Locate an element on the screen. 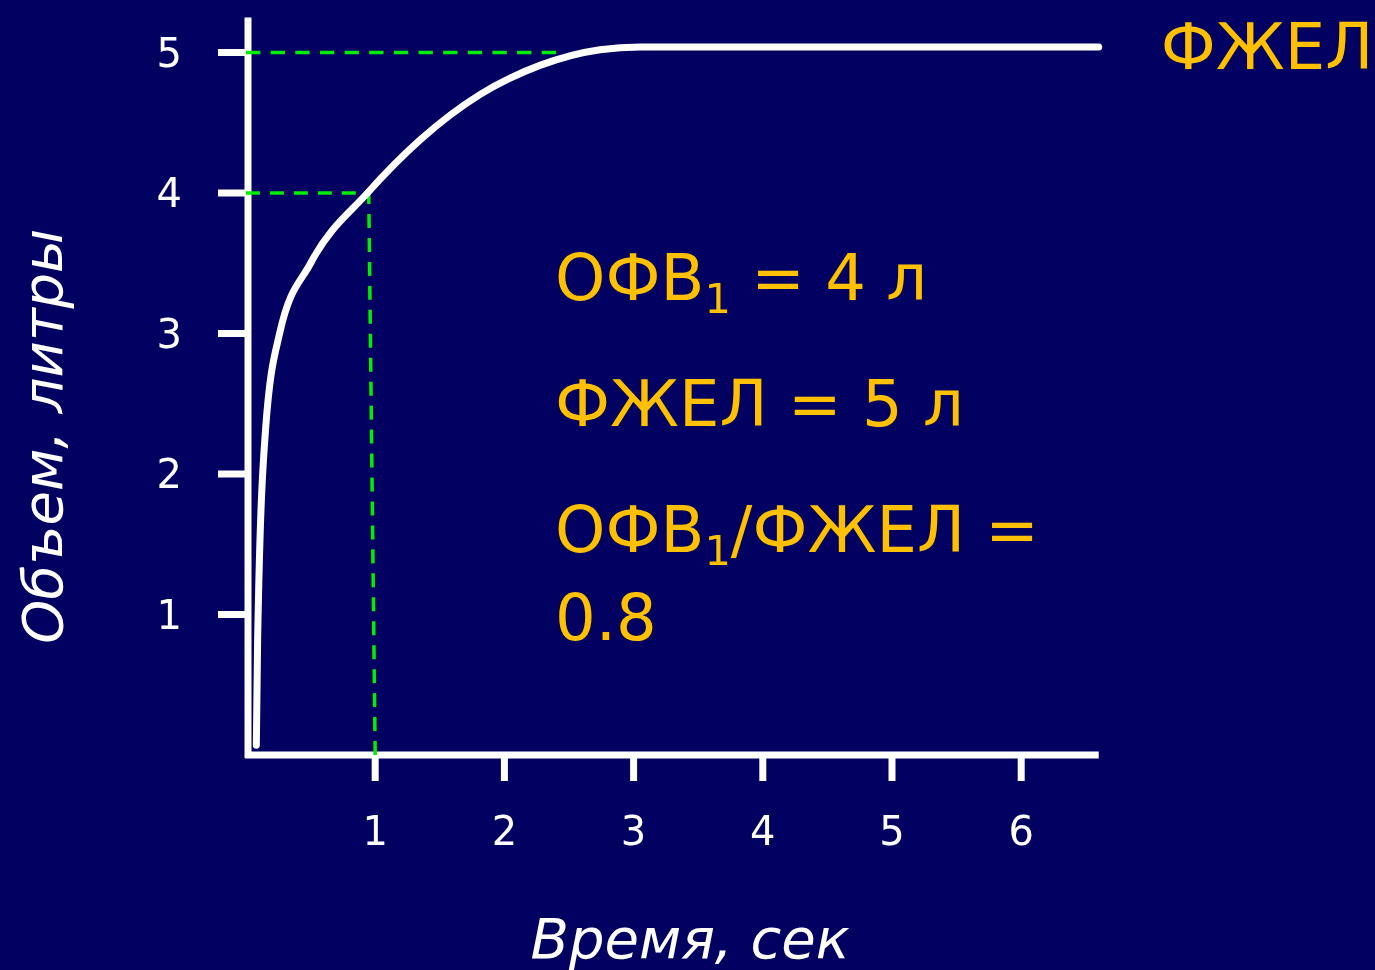 This screenshot has width=1375, height=970. x-tick-label: 6 is located at coordinates (1021, 831).